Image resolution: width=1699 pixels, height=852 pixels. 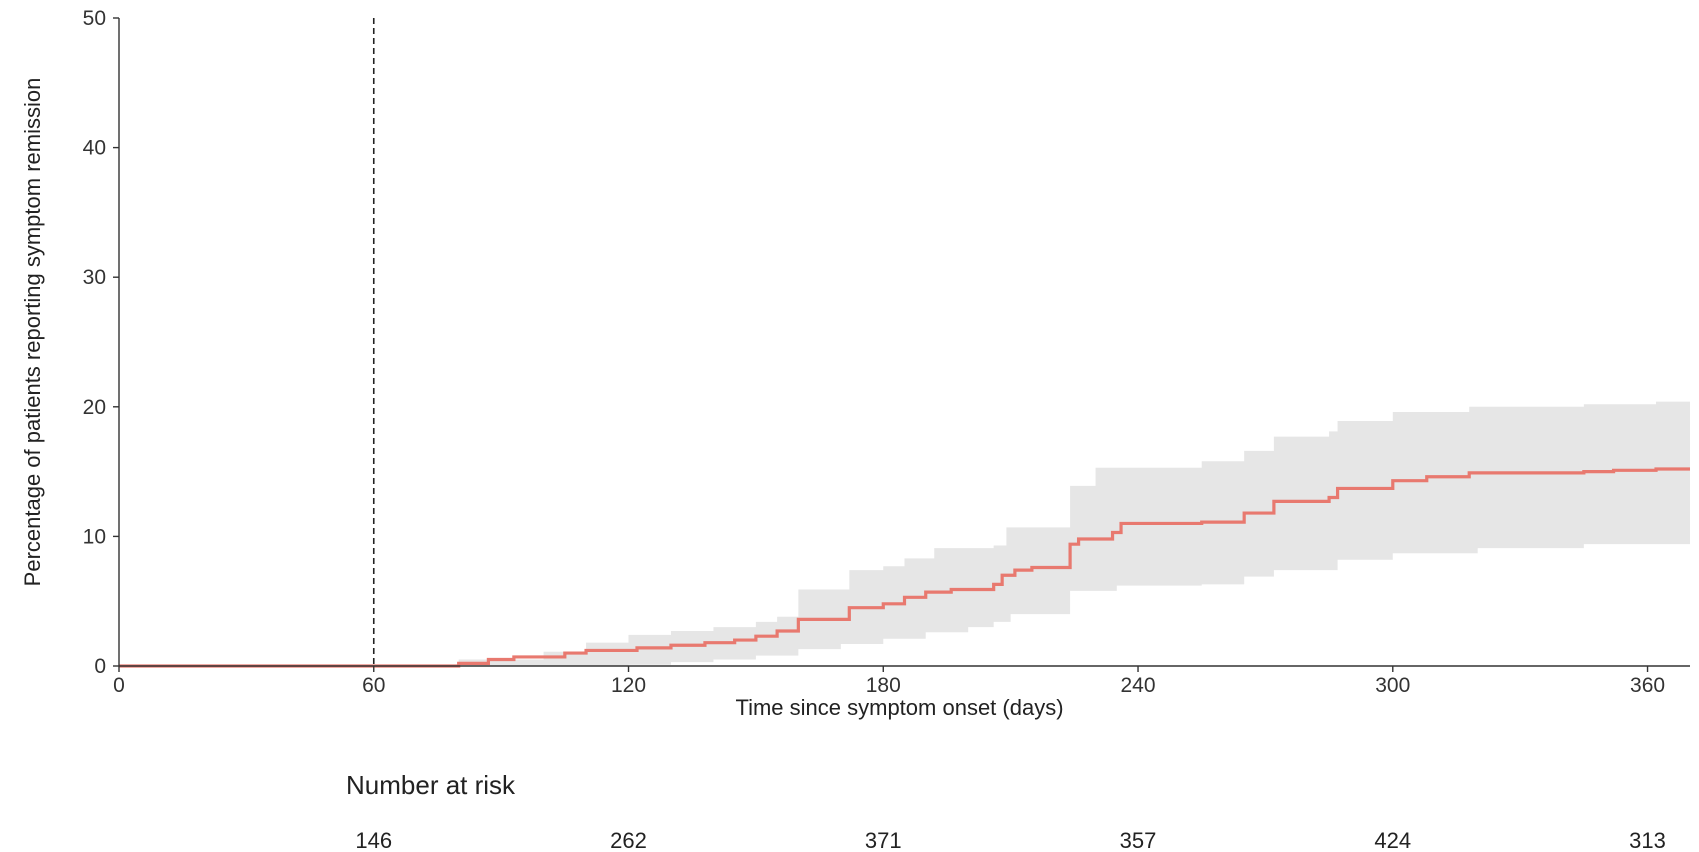 I want to click on y-tick-label: 10, so click(x=94, y=536).